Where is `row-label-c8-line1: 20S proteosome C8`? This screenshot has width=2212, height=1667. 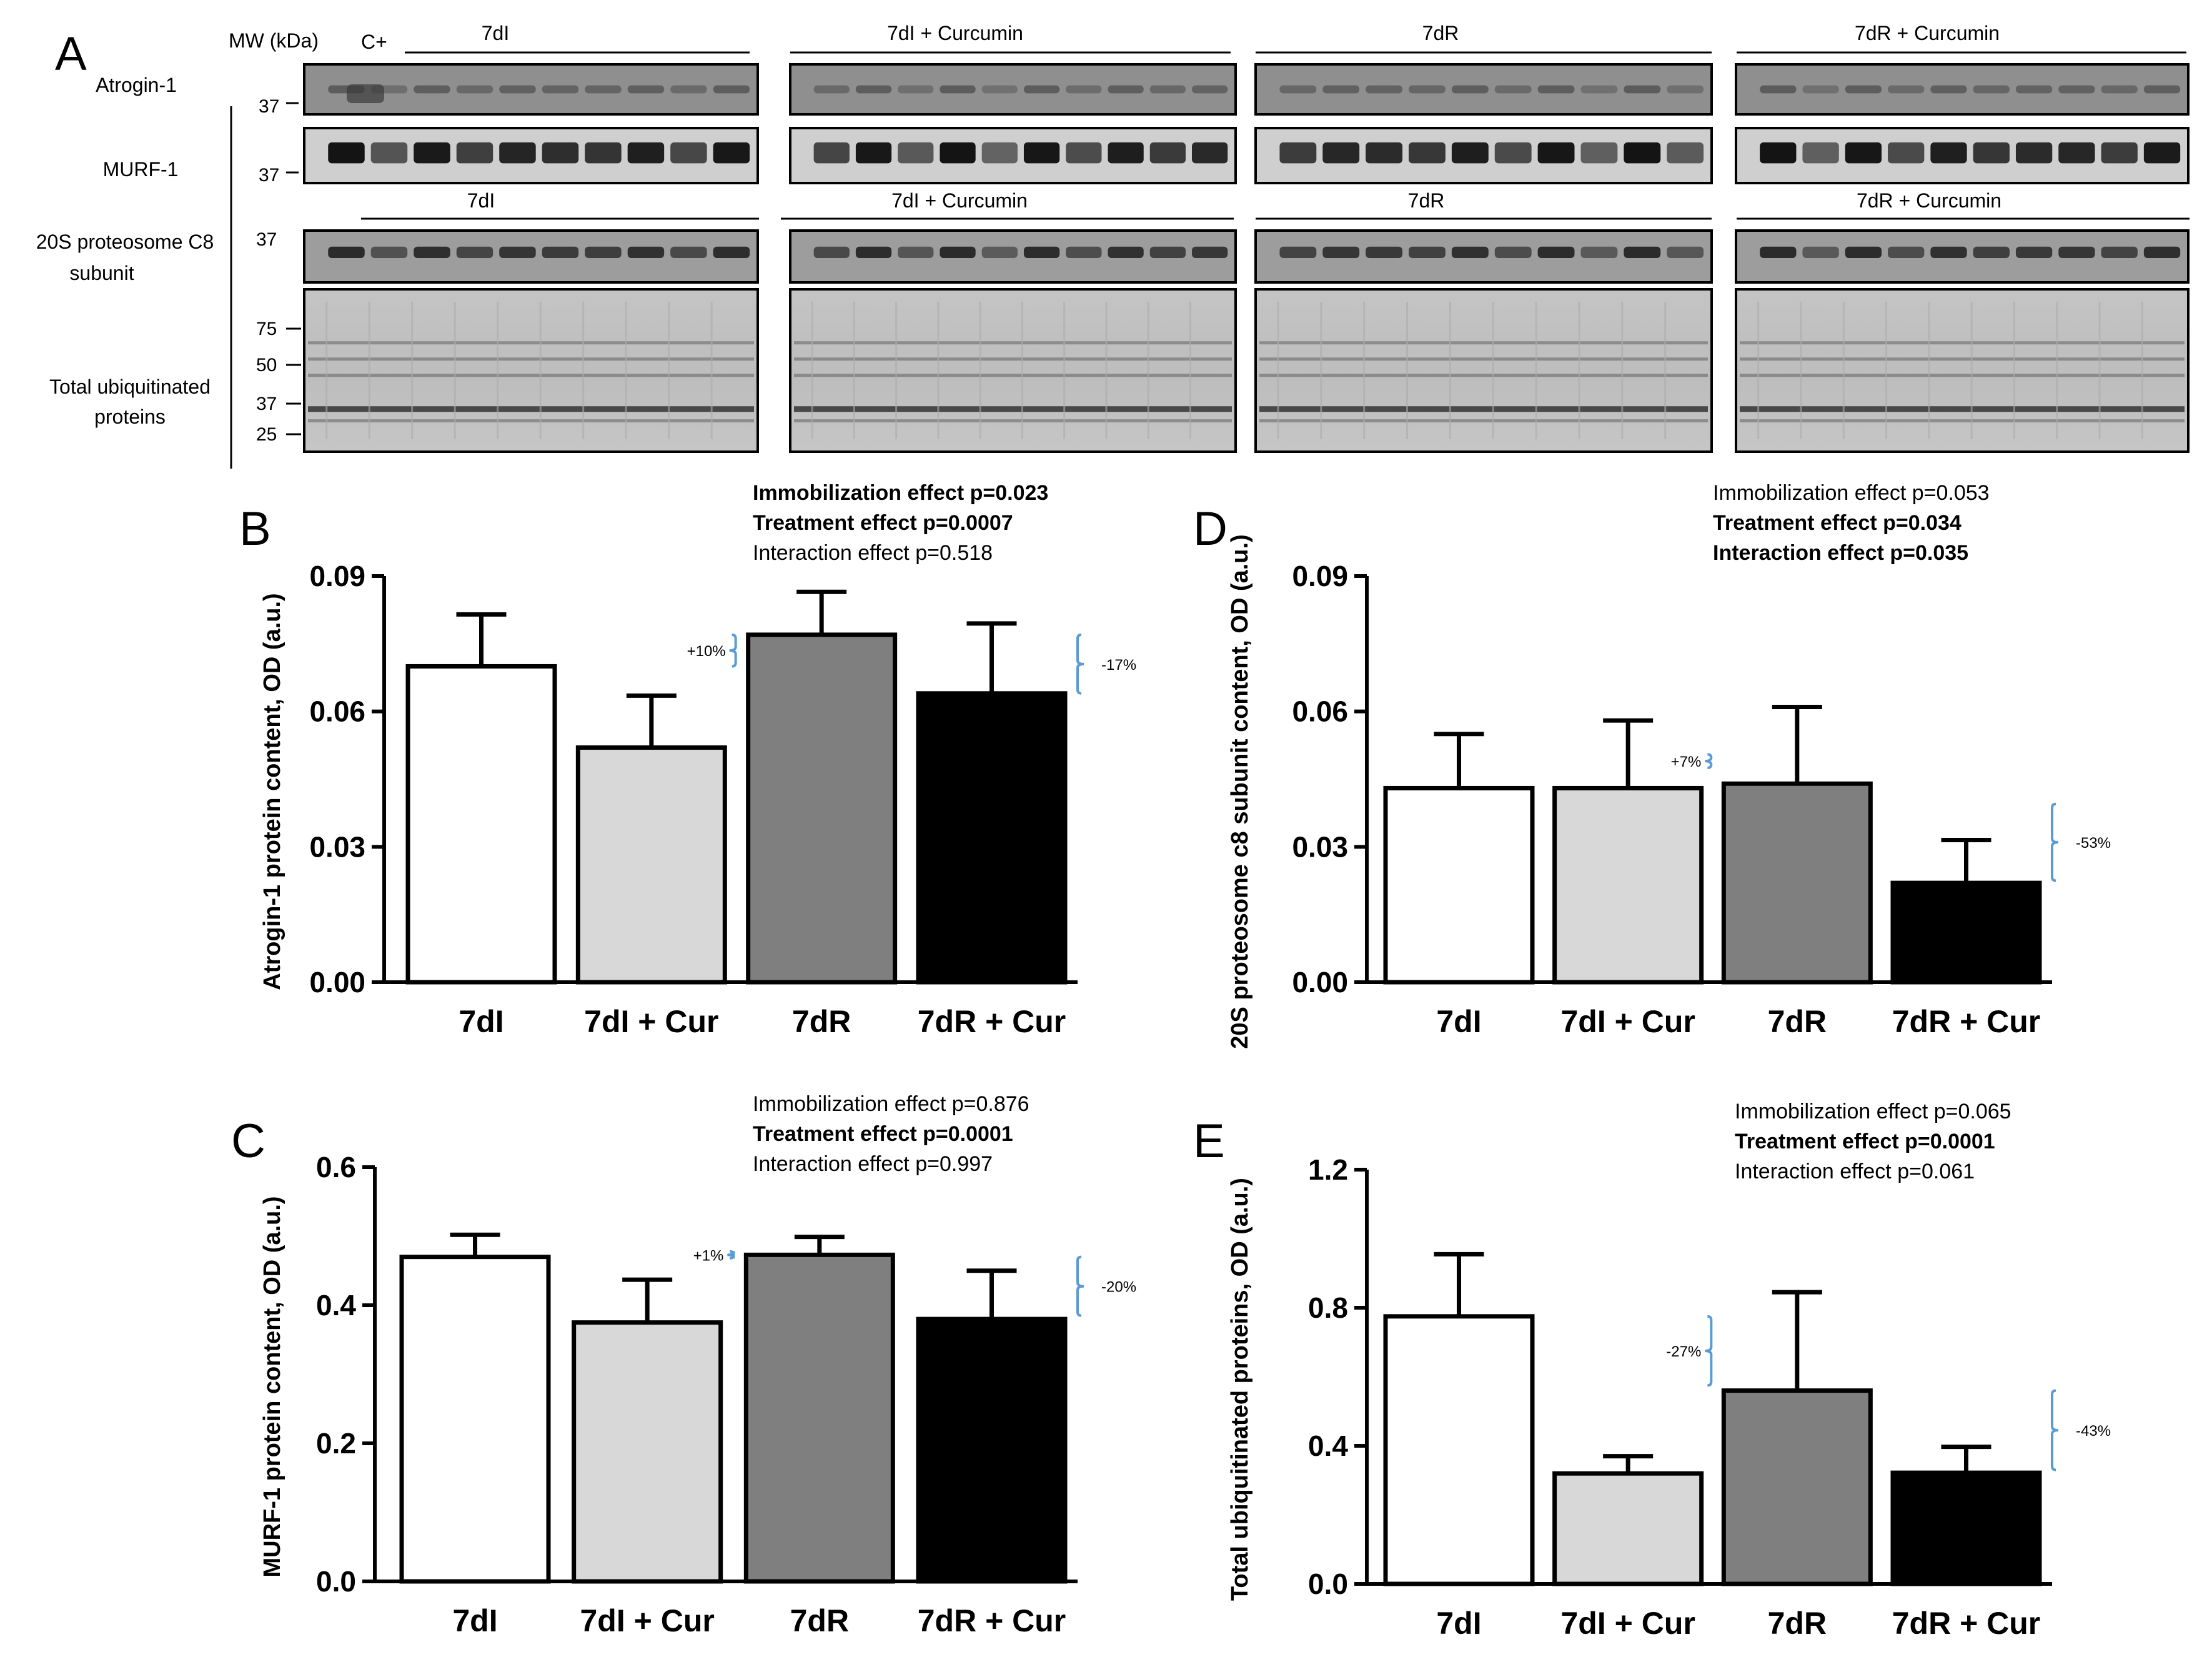 row-label-c8-line1: 20S proteosome C8 is located at coordinates (125, 242).